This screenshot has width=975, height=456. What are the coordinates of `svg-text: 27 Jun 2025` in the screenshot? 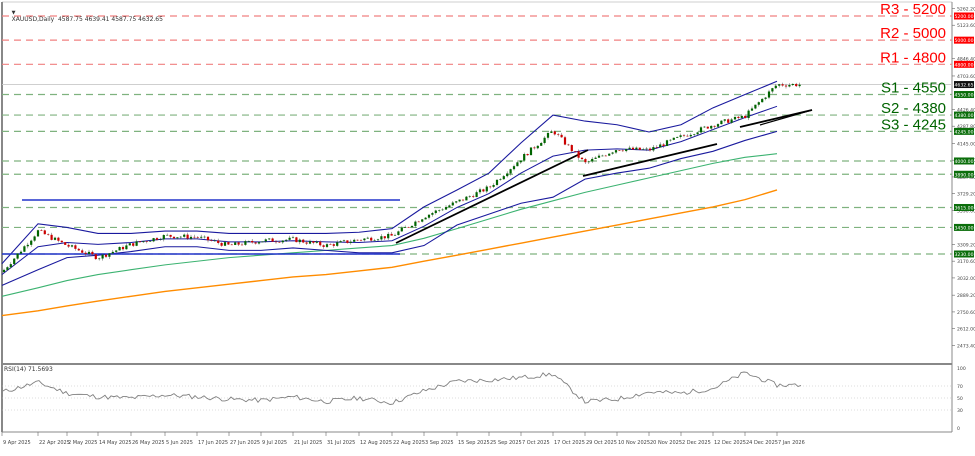 It's located at (245, 443).